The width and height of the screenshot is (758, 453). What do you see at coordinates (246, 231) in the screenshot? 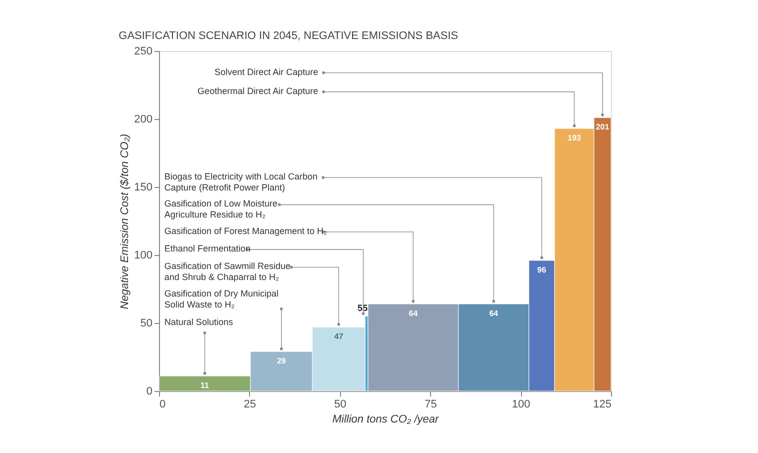
I see `annotation: Gasification of Forest Management to H₂` at bounding box center [246, 231].